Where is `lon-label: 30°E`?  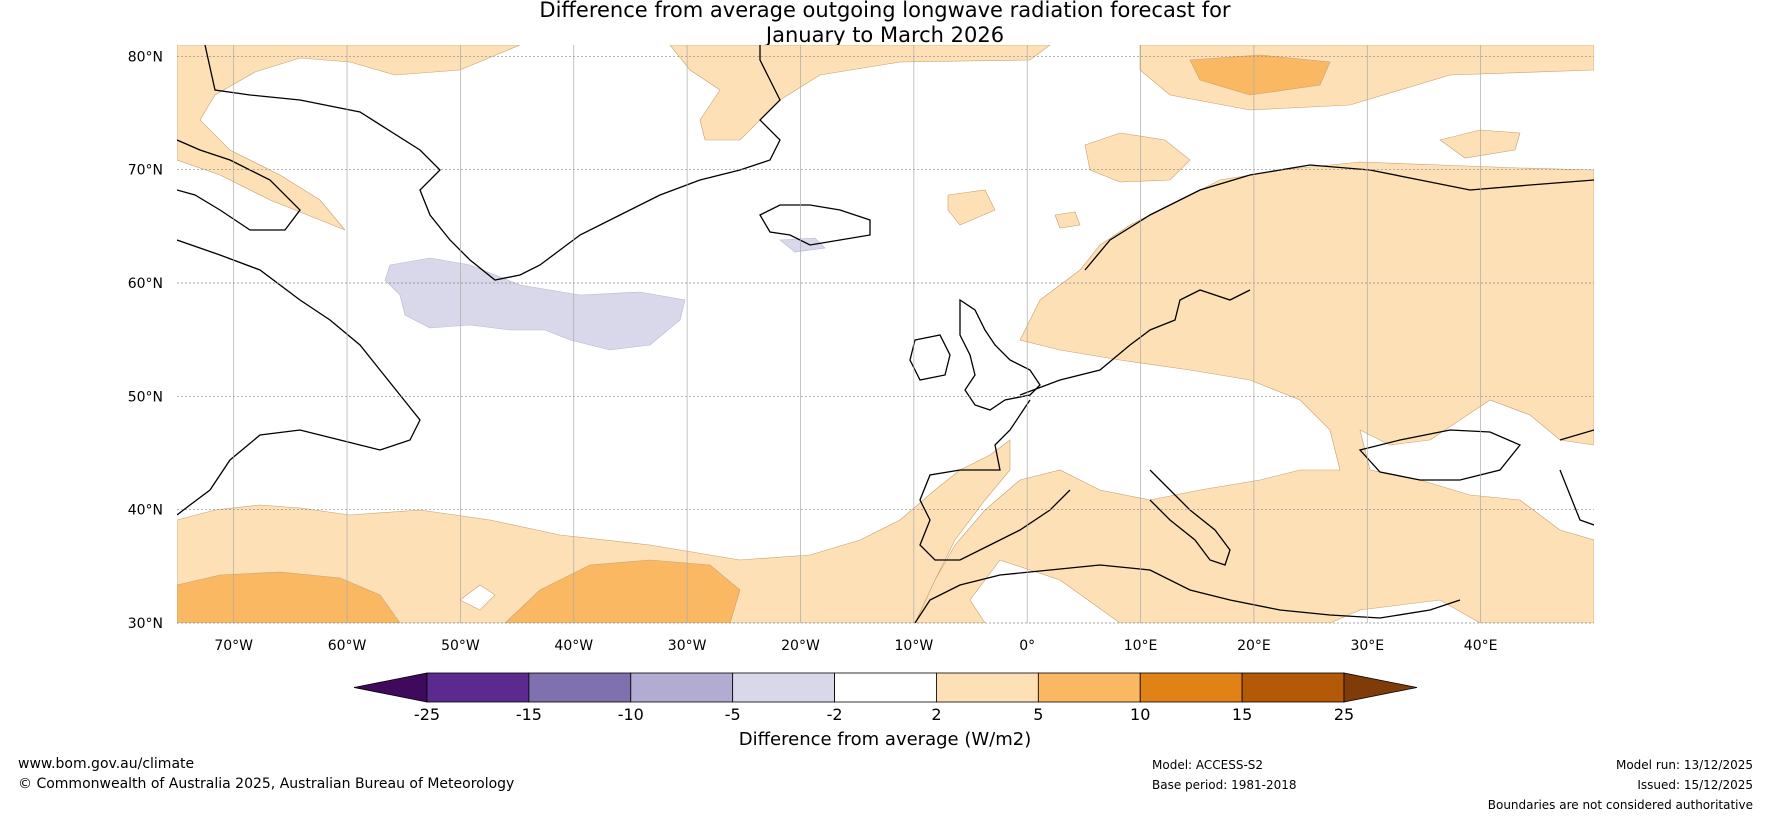 lon-label: 30°E is located at coordinates (1367, 646).